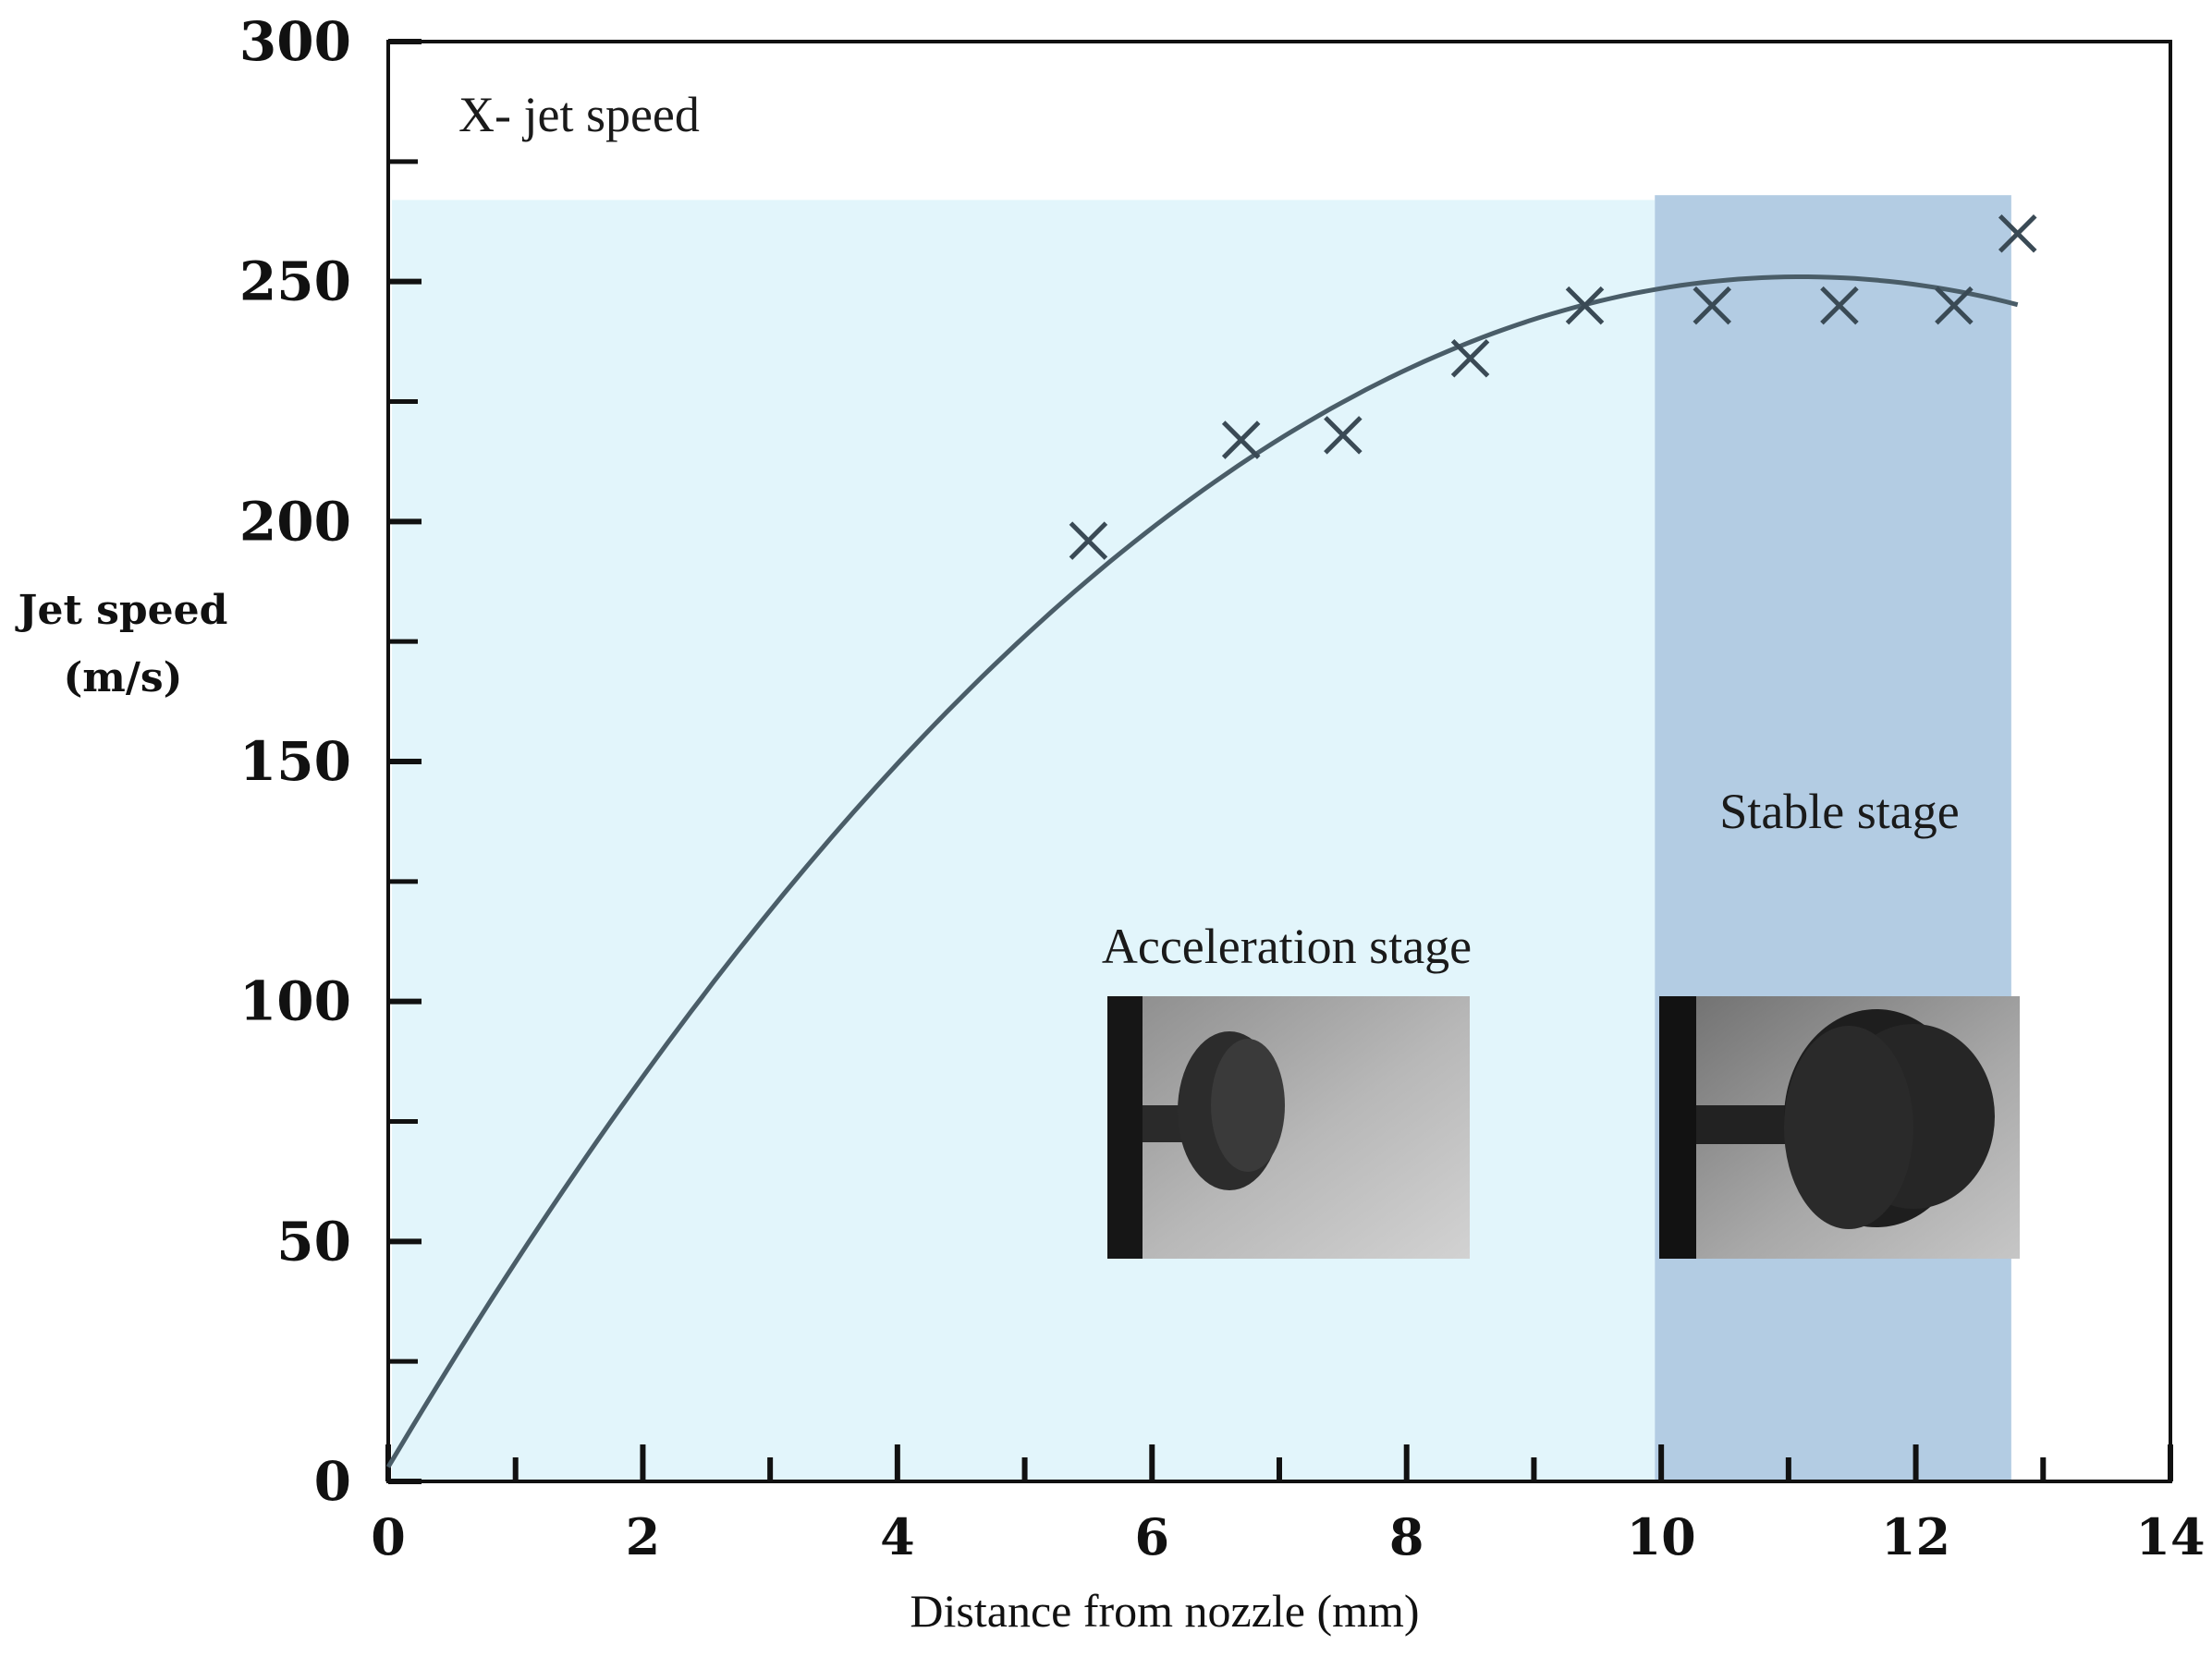  What do you see at coordinates (122, 677) in the screenshot?
I see `y-axis-title-line2: (m/s)` at bounding box center [122, 677].